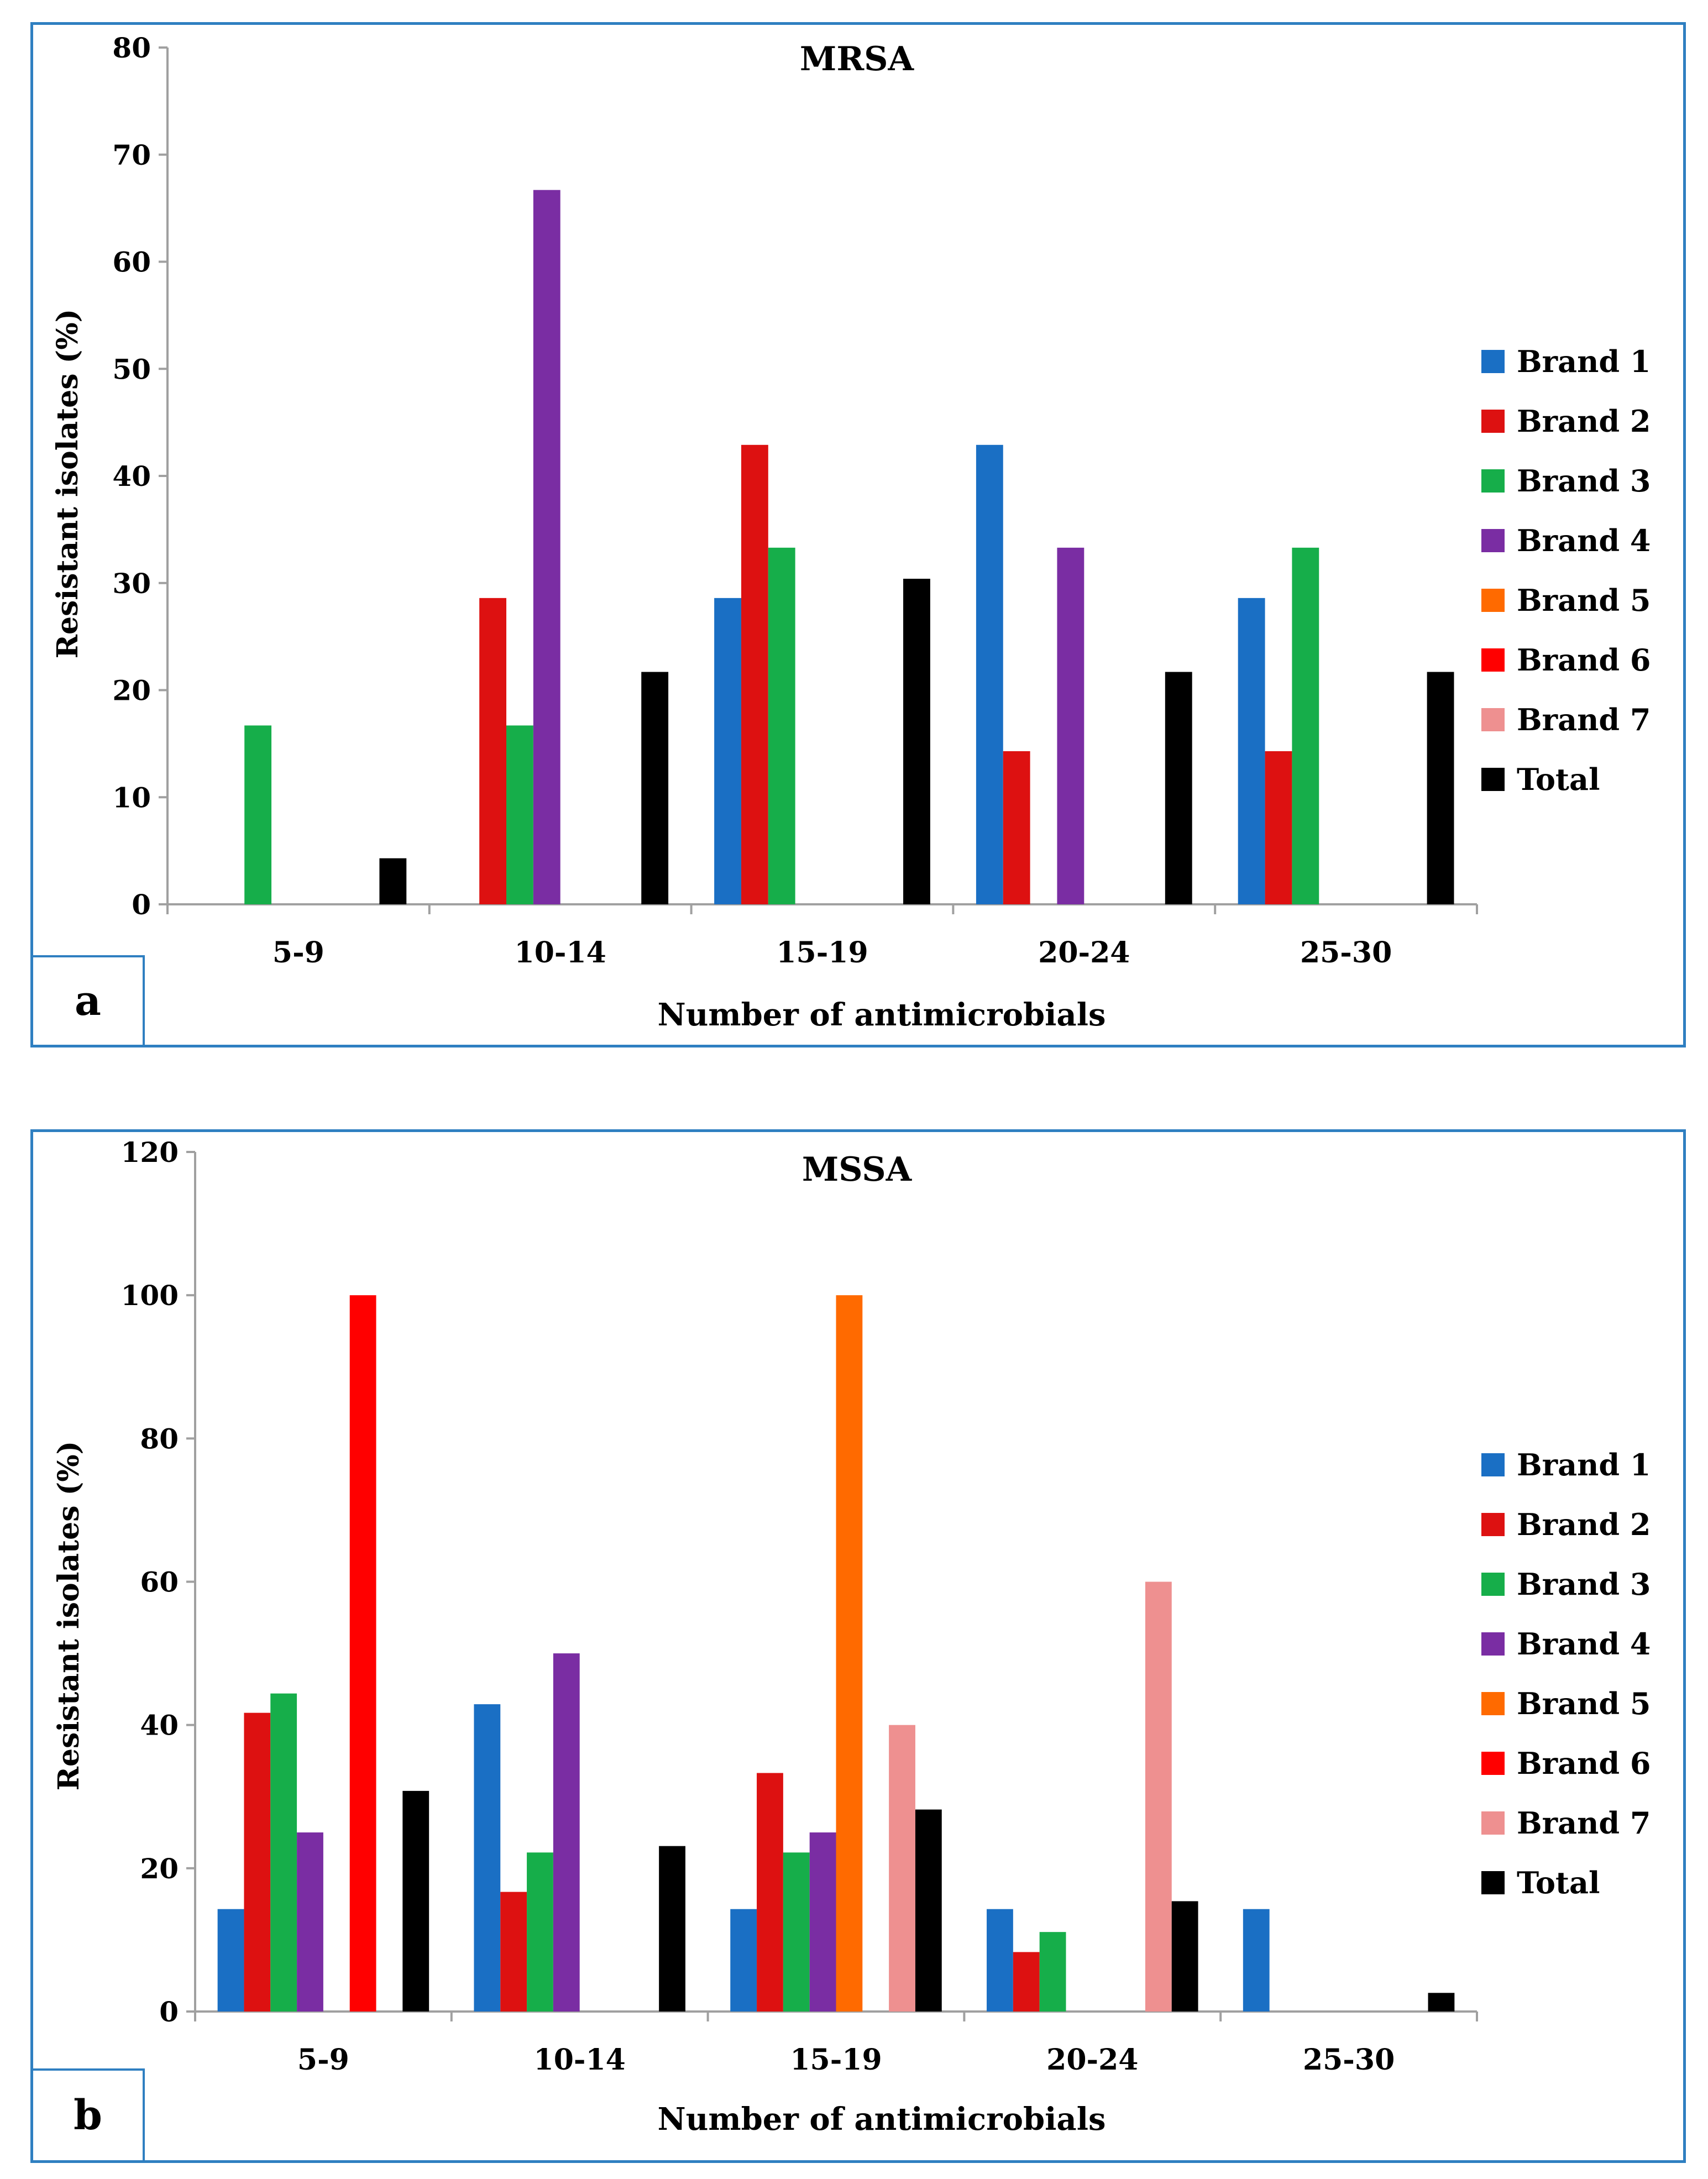  I want to click on legend-label: Brand 3, so click(1584, 1585).